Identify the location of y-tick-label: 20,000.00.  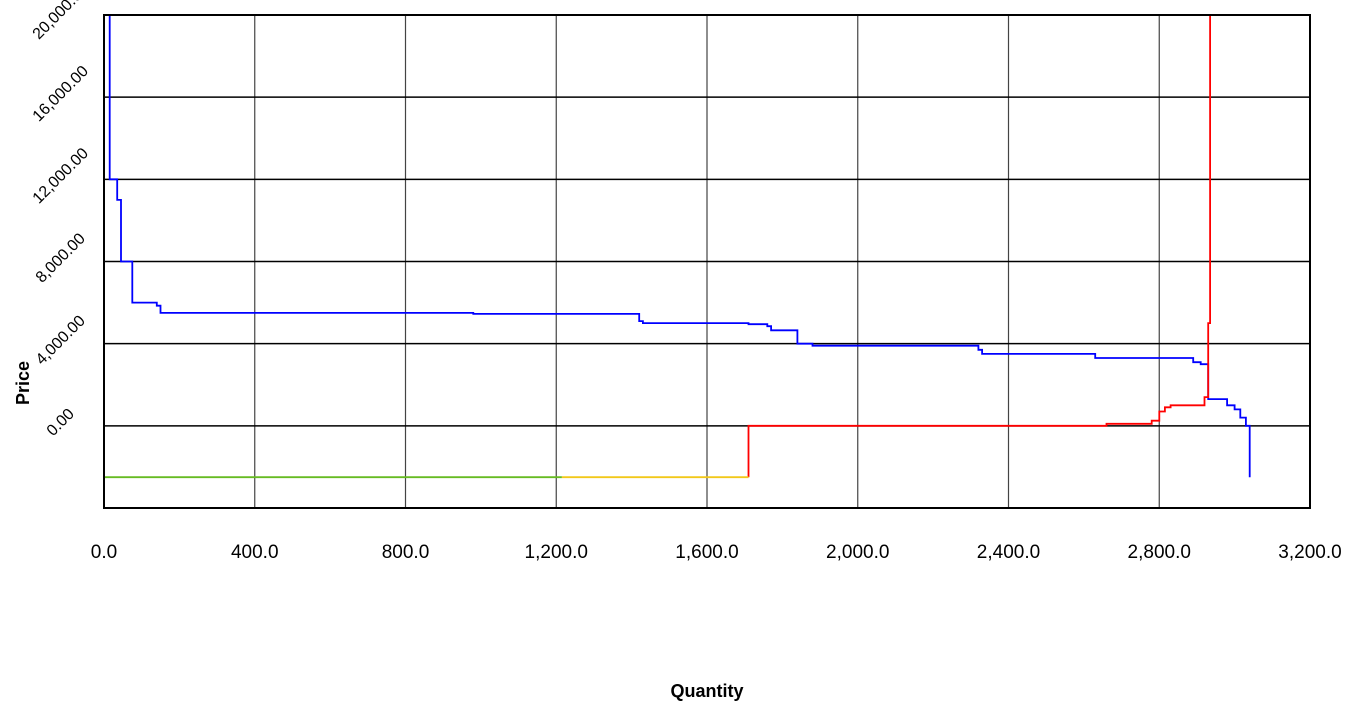
(61, 21).